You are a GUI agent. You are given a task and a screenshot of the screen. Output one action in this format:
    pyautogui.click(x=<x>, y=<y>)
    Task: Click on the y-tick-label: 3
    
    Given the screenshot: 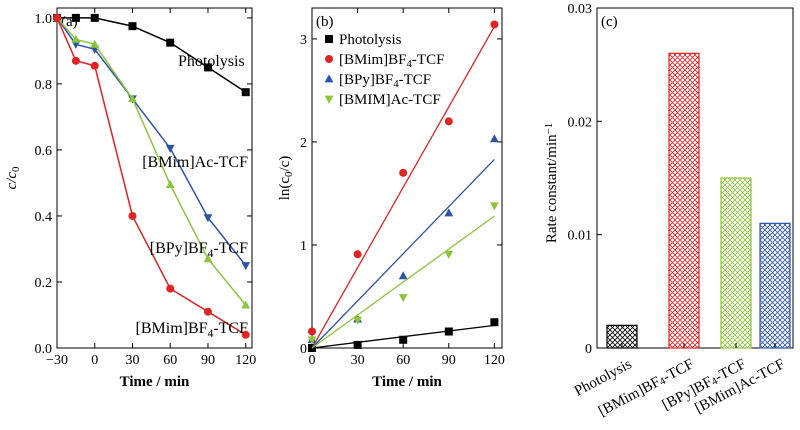 What is the action you would take?
    pyautogui.click(x=303, y=40)
    